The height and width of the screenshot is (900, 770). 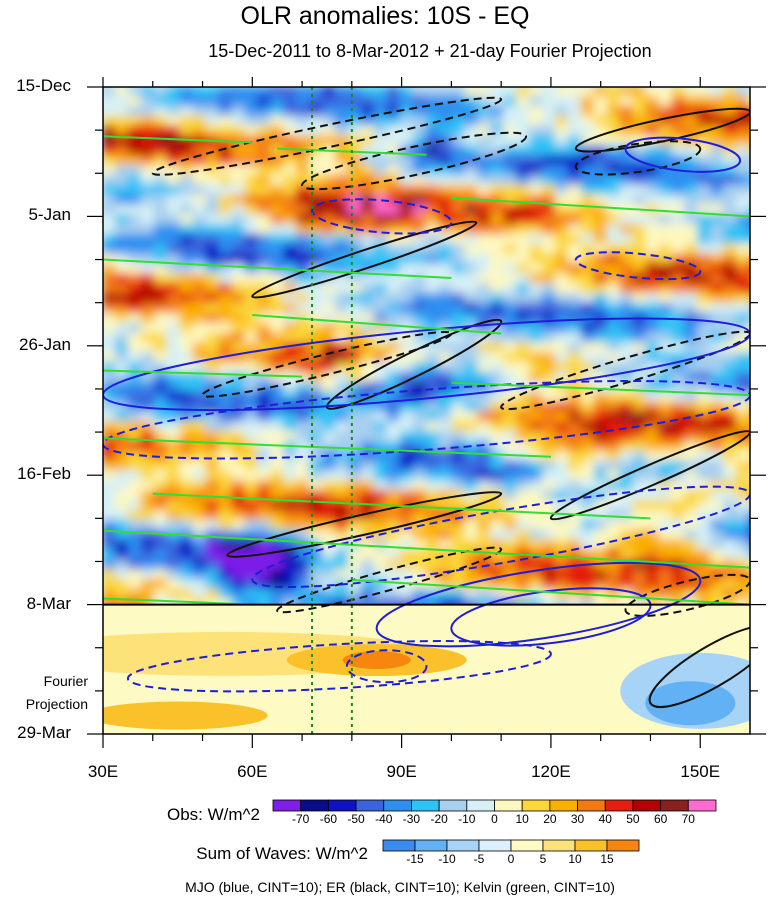 What do you see at coordinates (479, 859) in the screenshot?
I see `colorbar-tick-label: -5` at bounding box center [479, 859].